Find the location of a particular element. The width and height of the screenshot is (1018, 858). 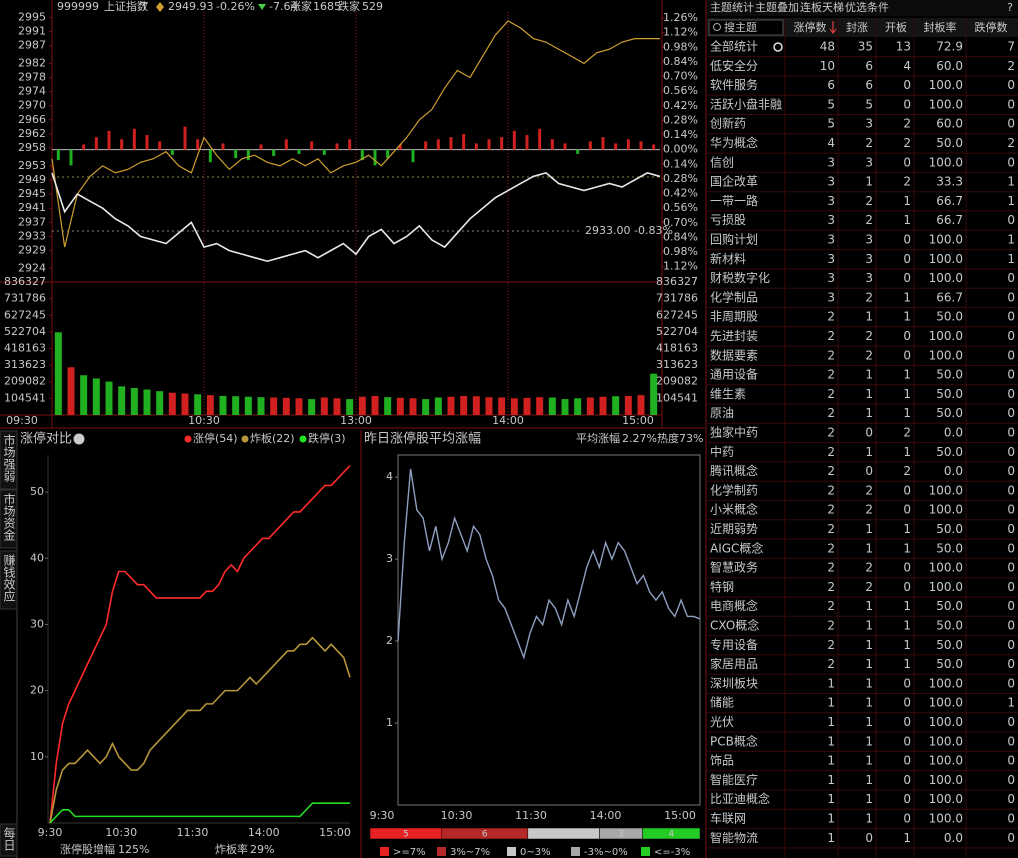

theme-name: 国企改革 is located at coordinates (734, 181).